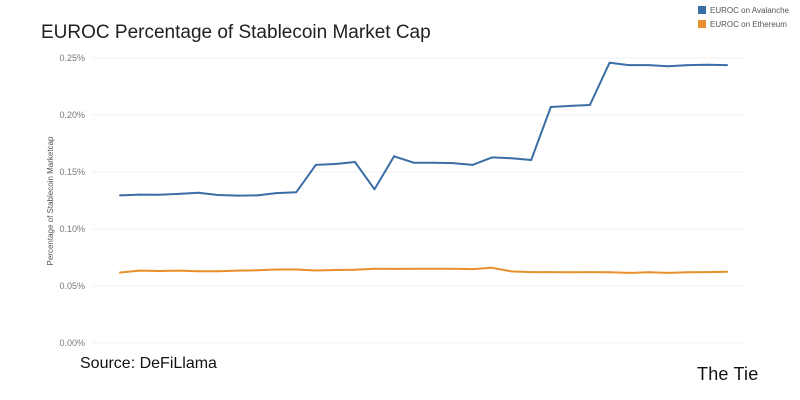 This screenshot has height=400, width=800. What do you see at coordinates (748, 24) in the screenshot?
I see `legend-label-ethereum: EUROC on Ethereum` at bounding box center [748, 24].